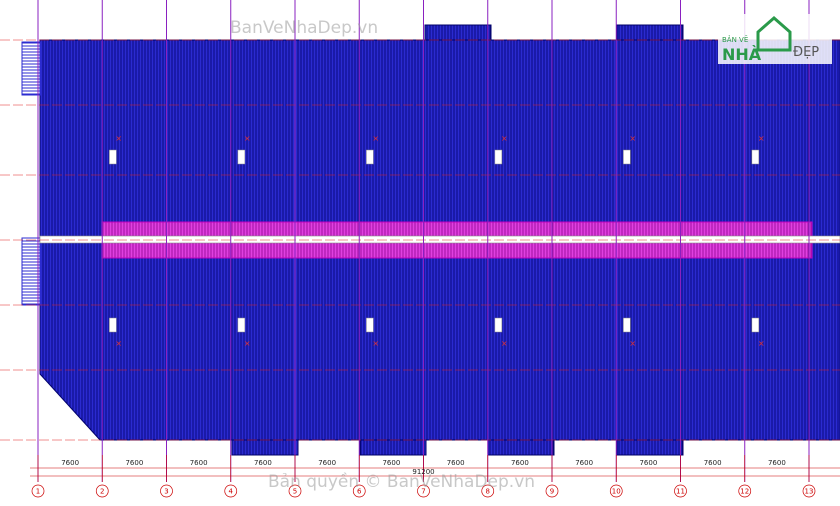  What do you see at coordinates (439, 239) in the screenshot?
I see `ridge-cap` at bounding box center [439, 239].